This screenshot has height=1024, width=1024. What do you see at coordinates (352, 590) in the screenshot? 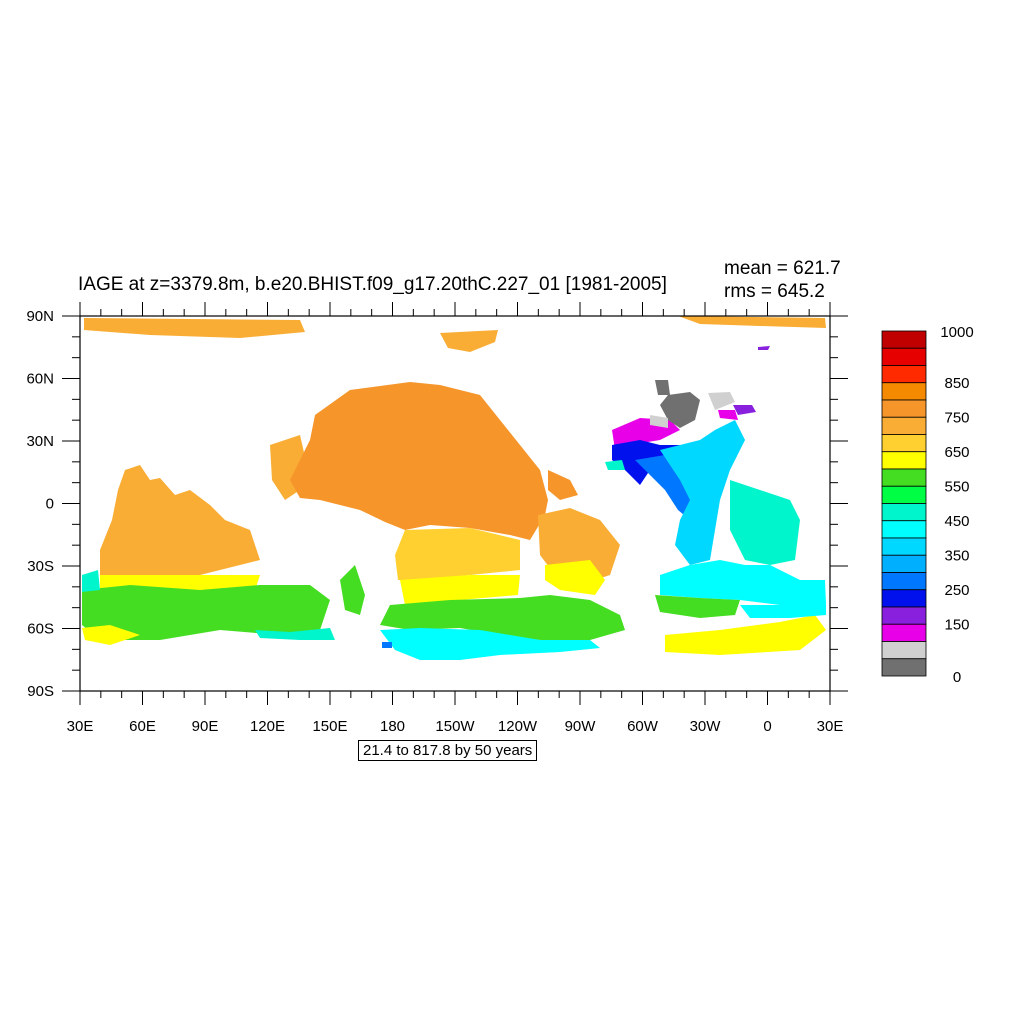
I see `region-green-south-pacific` at bounding box center [352, 590].